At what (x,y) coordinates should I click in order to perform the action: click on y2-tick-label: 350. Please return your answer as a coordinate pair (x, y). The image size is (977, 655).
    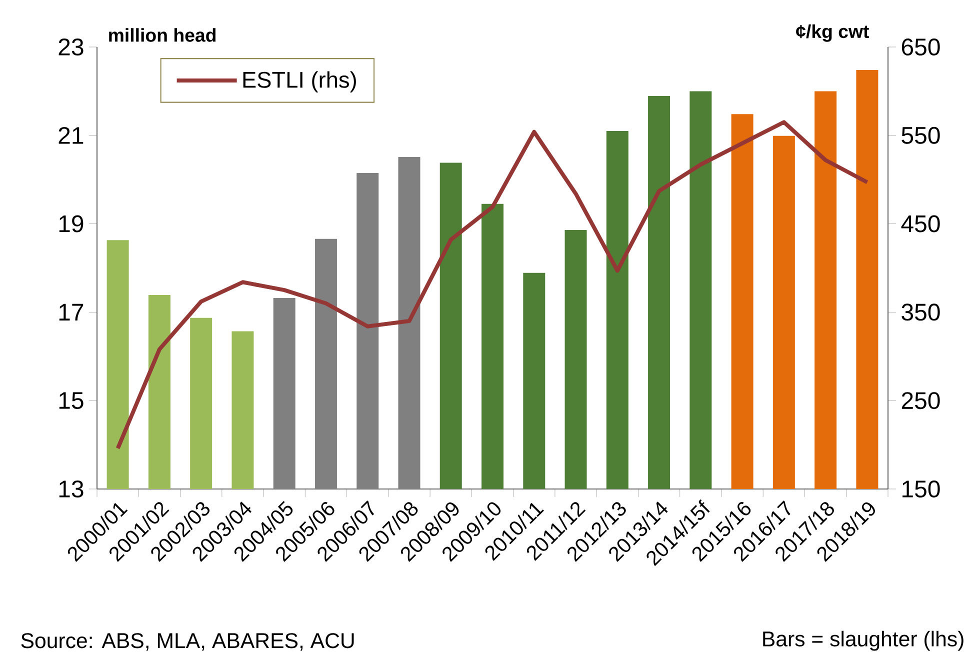
    Looking at the image, I should click on (921, 312).